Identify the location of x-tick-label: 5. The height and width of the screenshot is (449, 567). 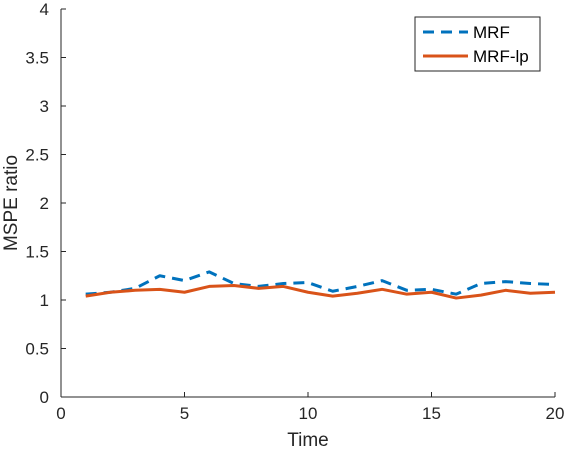
(184, 413).